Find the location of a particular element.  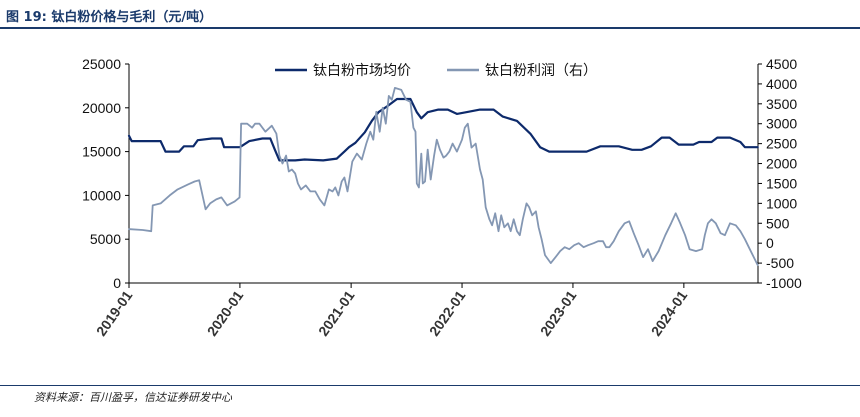

chart-legend: 钛白粉市场均价 钛白粉利润（右） is located at coordinates (436, 70).